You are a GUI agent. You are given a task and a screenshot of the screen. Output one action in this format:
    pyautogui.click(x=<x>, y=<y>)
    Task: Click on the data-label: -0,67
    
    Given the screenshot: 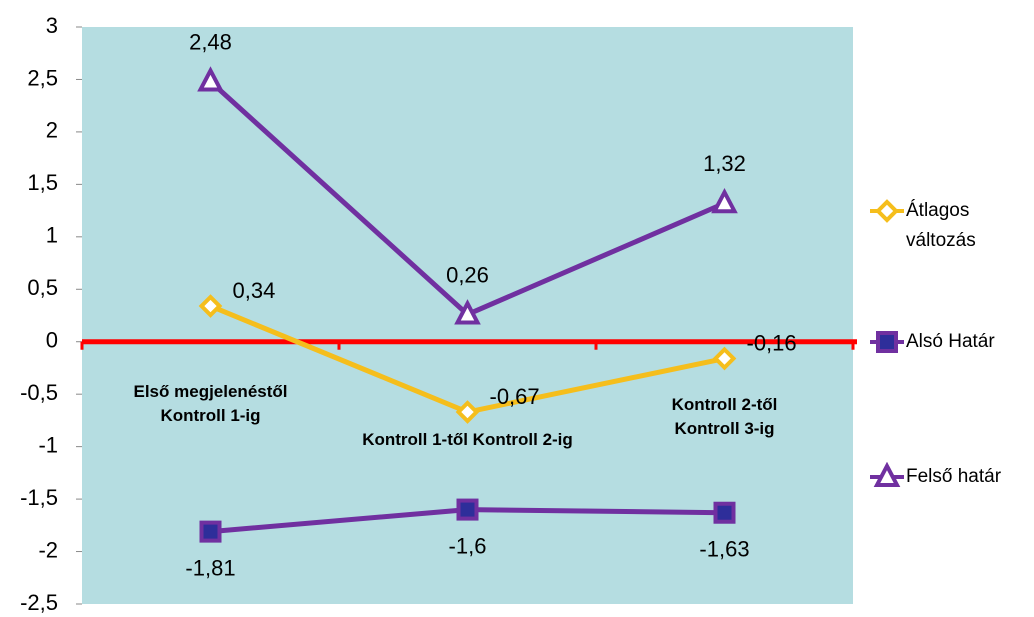 What is the action you would take?
    pyautogui.click(x=515, y=396)
    